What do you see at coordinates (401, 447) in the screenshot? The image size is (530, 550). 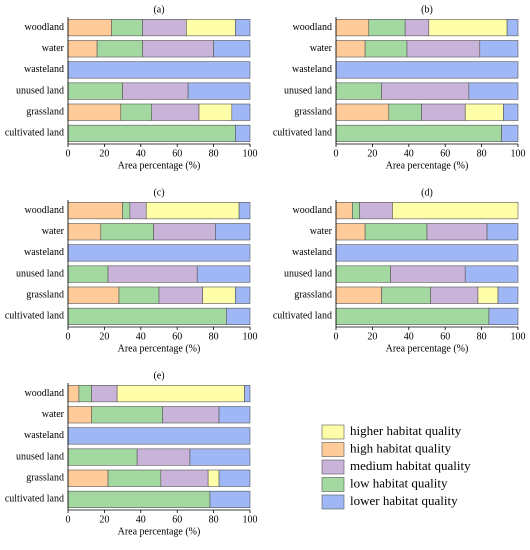 I see `legend-label: high habitat quality` at bounding box center [401, 447].